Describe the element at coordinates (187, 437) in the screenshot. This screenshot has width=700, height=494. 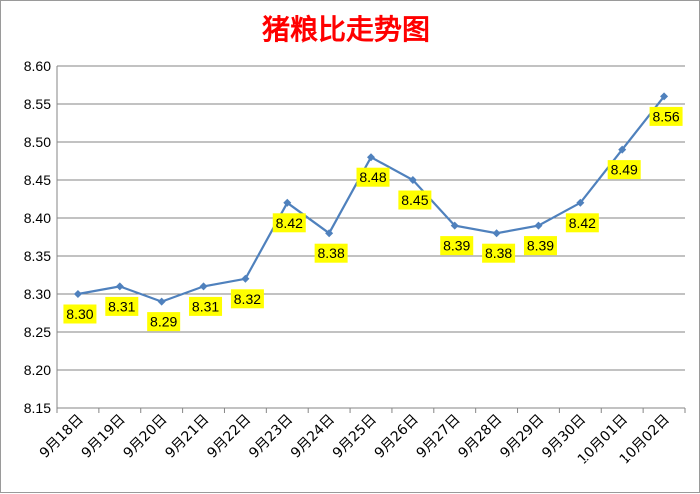
I see `x-tick-label: 9月21日` at that location.